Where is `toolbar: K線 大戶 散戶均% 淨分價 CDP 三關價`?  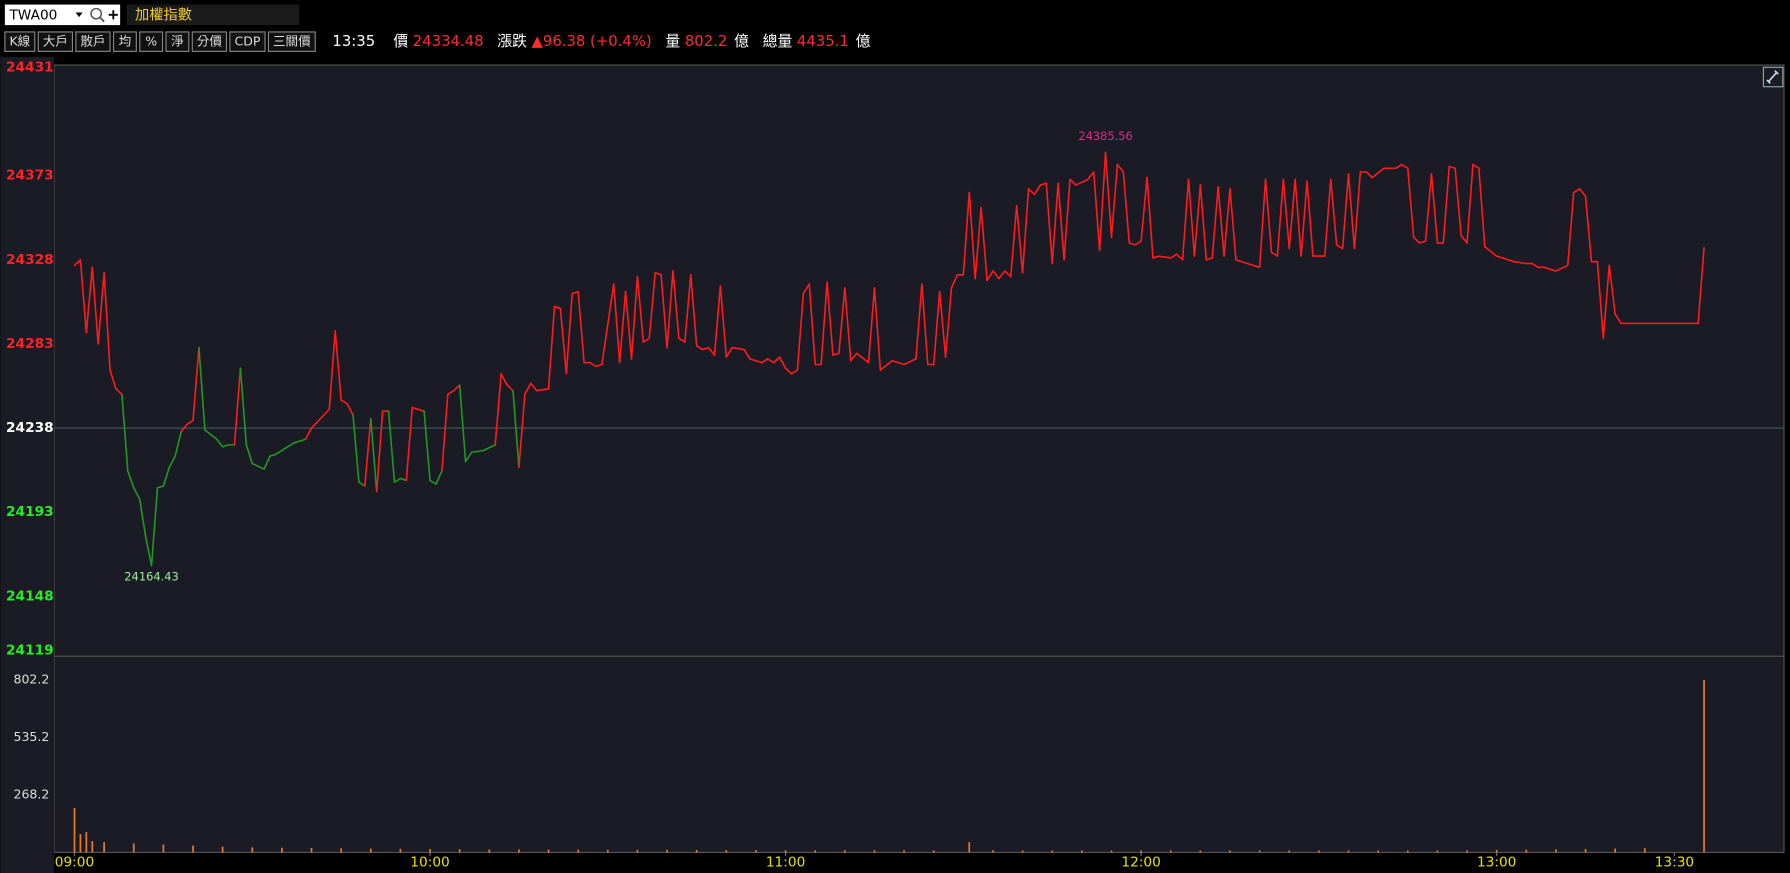 toolbar: K線 大戶 散戶均% 淨分價 CDP 三關價 is located at coordinates (160, 41).